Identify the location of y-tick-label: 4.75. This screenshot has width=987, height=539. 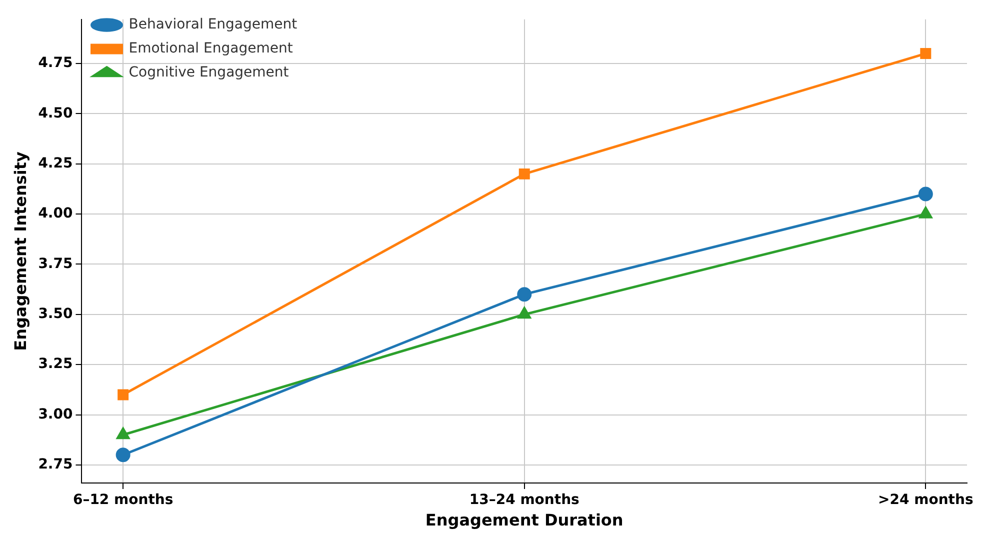
(55, 63).